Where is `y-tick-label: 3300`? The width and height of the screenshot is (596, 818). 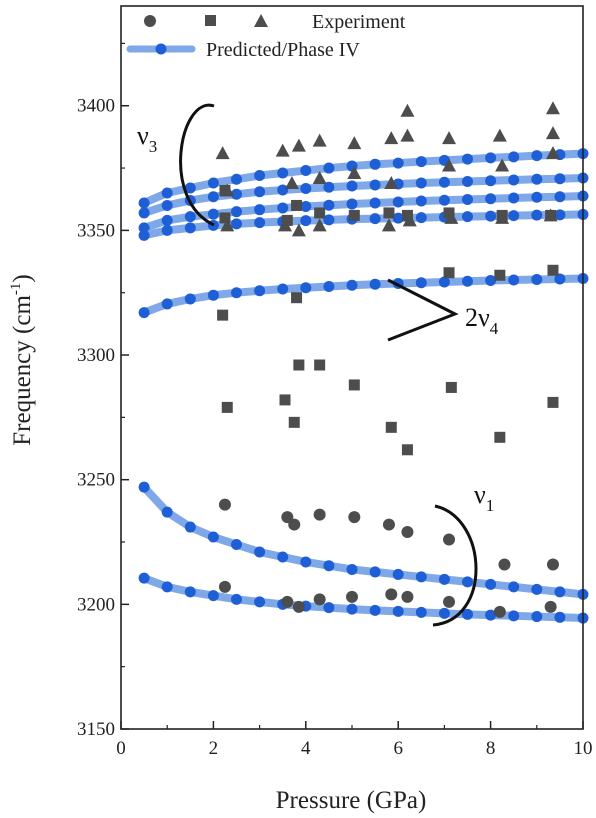 y-tick-label: 3300 is located at coordinates (96, 355).